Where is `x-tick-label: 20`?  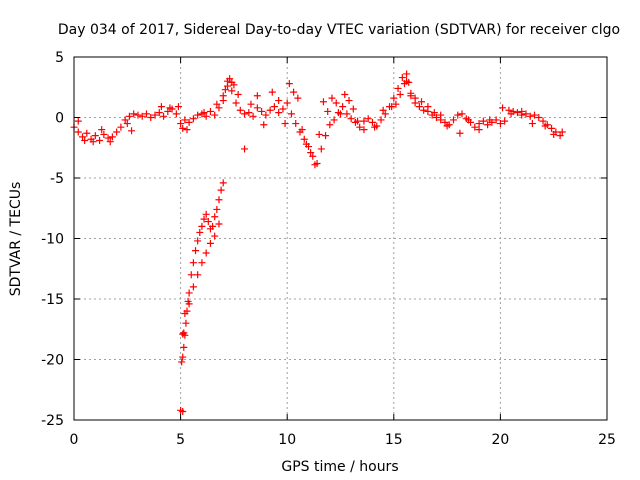 x-tick-label: 20 is located at coordinates (500, 440).